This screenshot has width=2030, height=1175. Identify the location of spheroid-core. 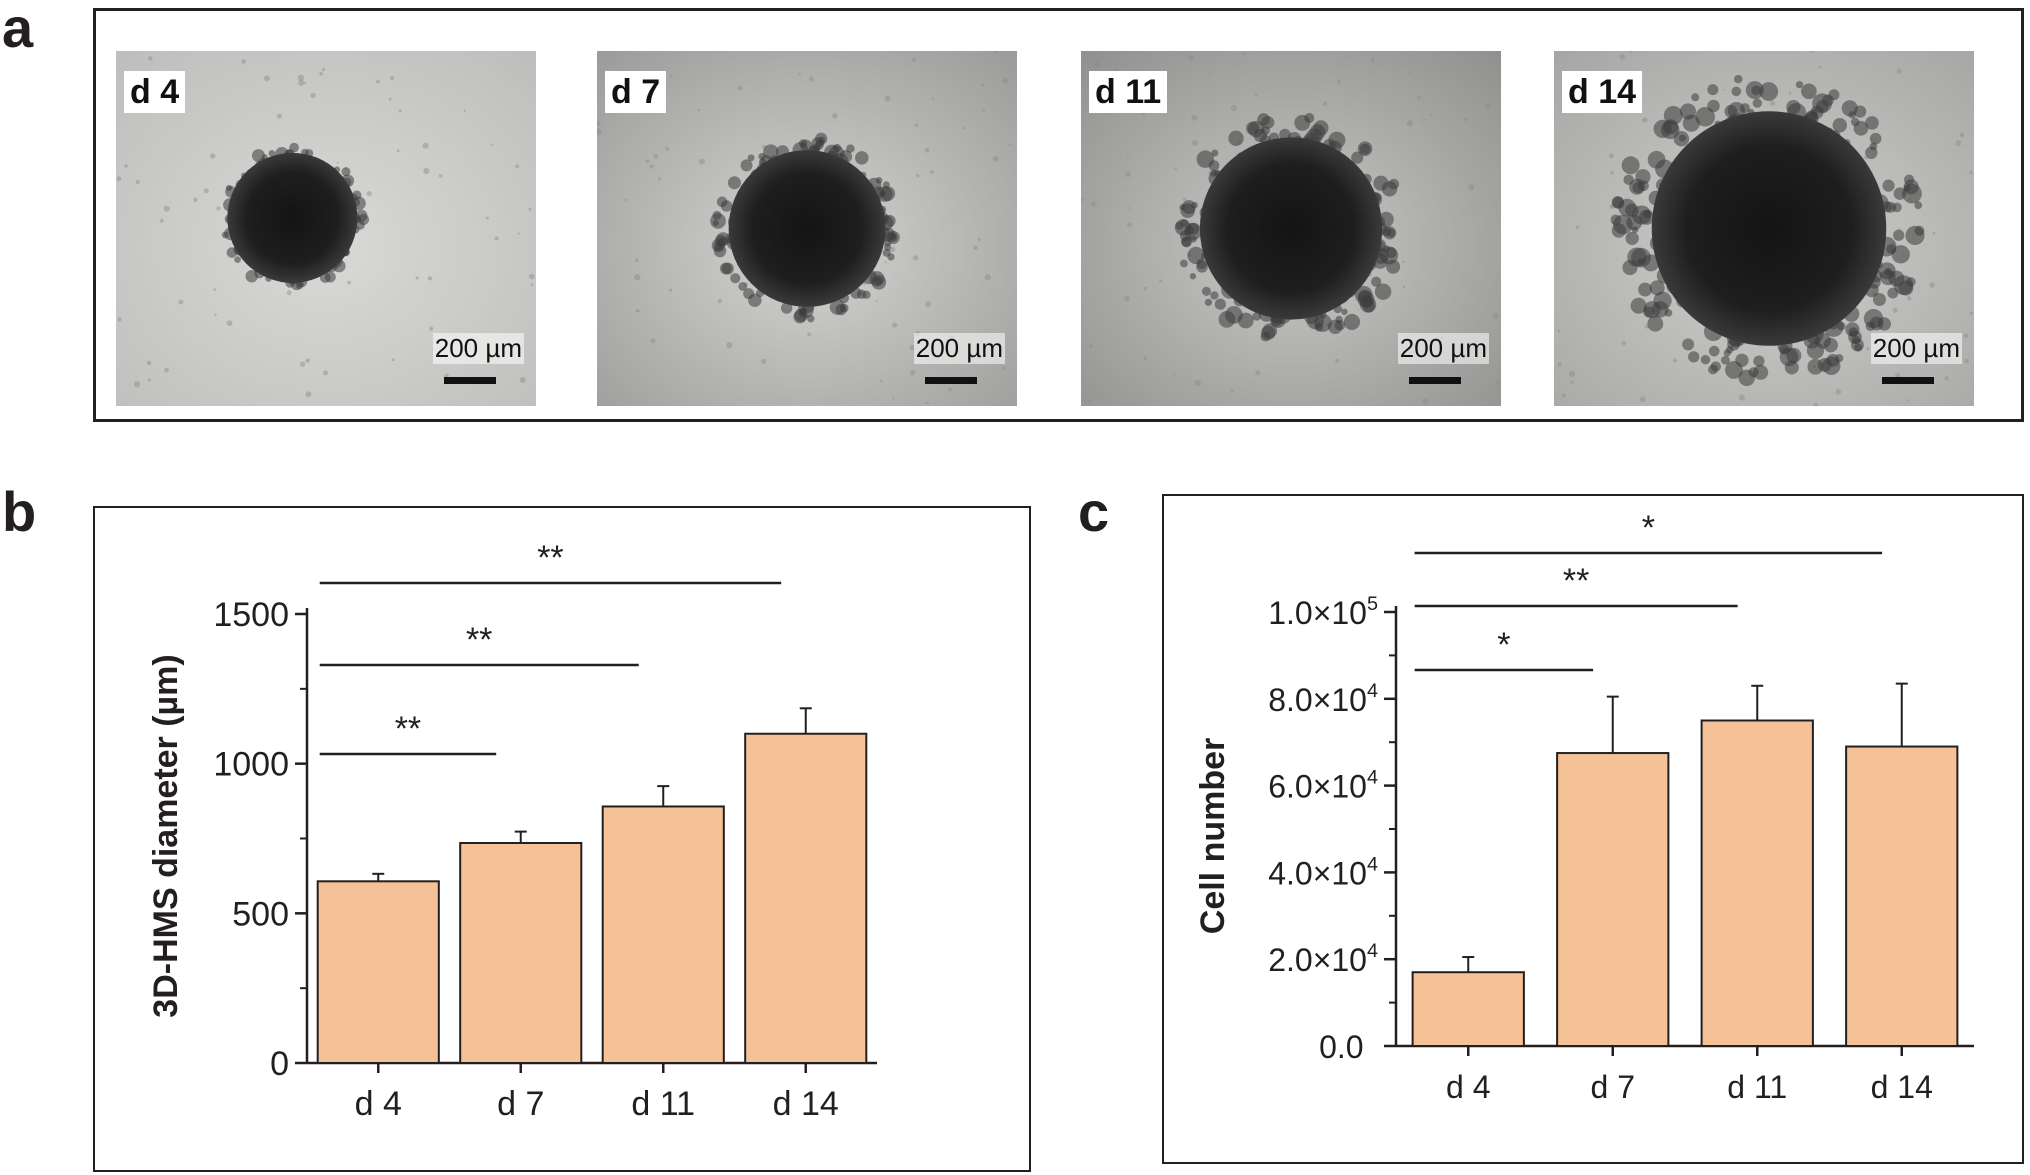
(807, 228).